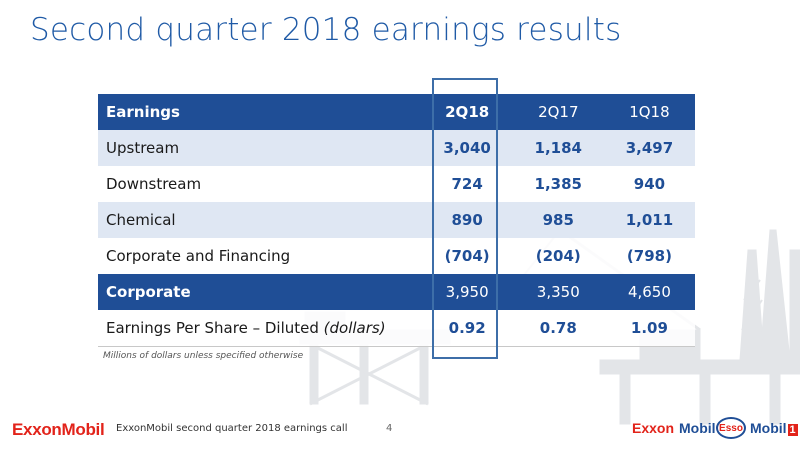 The width and height of the screenshot is (800, 450). Describe the element at coordinates (326, 30) in the screenshot. I see `slide-title: Second quarter 2018 earnings results` at that location.